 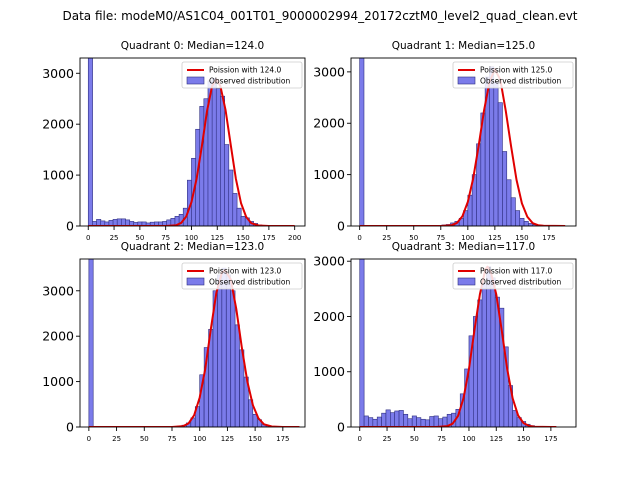 I want to click on panel-title: Quadrant 0: Median=124.0, so click(x=192, y=46).